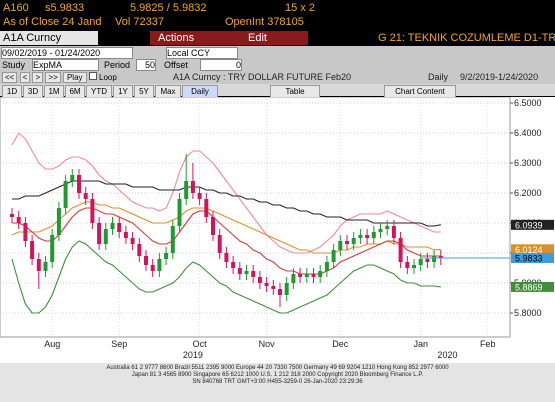  What do you see at coordinates (53, 77) in the screenshot?
I see `nav-button: >>` at bounding box center [53, 77].